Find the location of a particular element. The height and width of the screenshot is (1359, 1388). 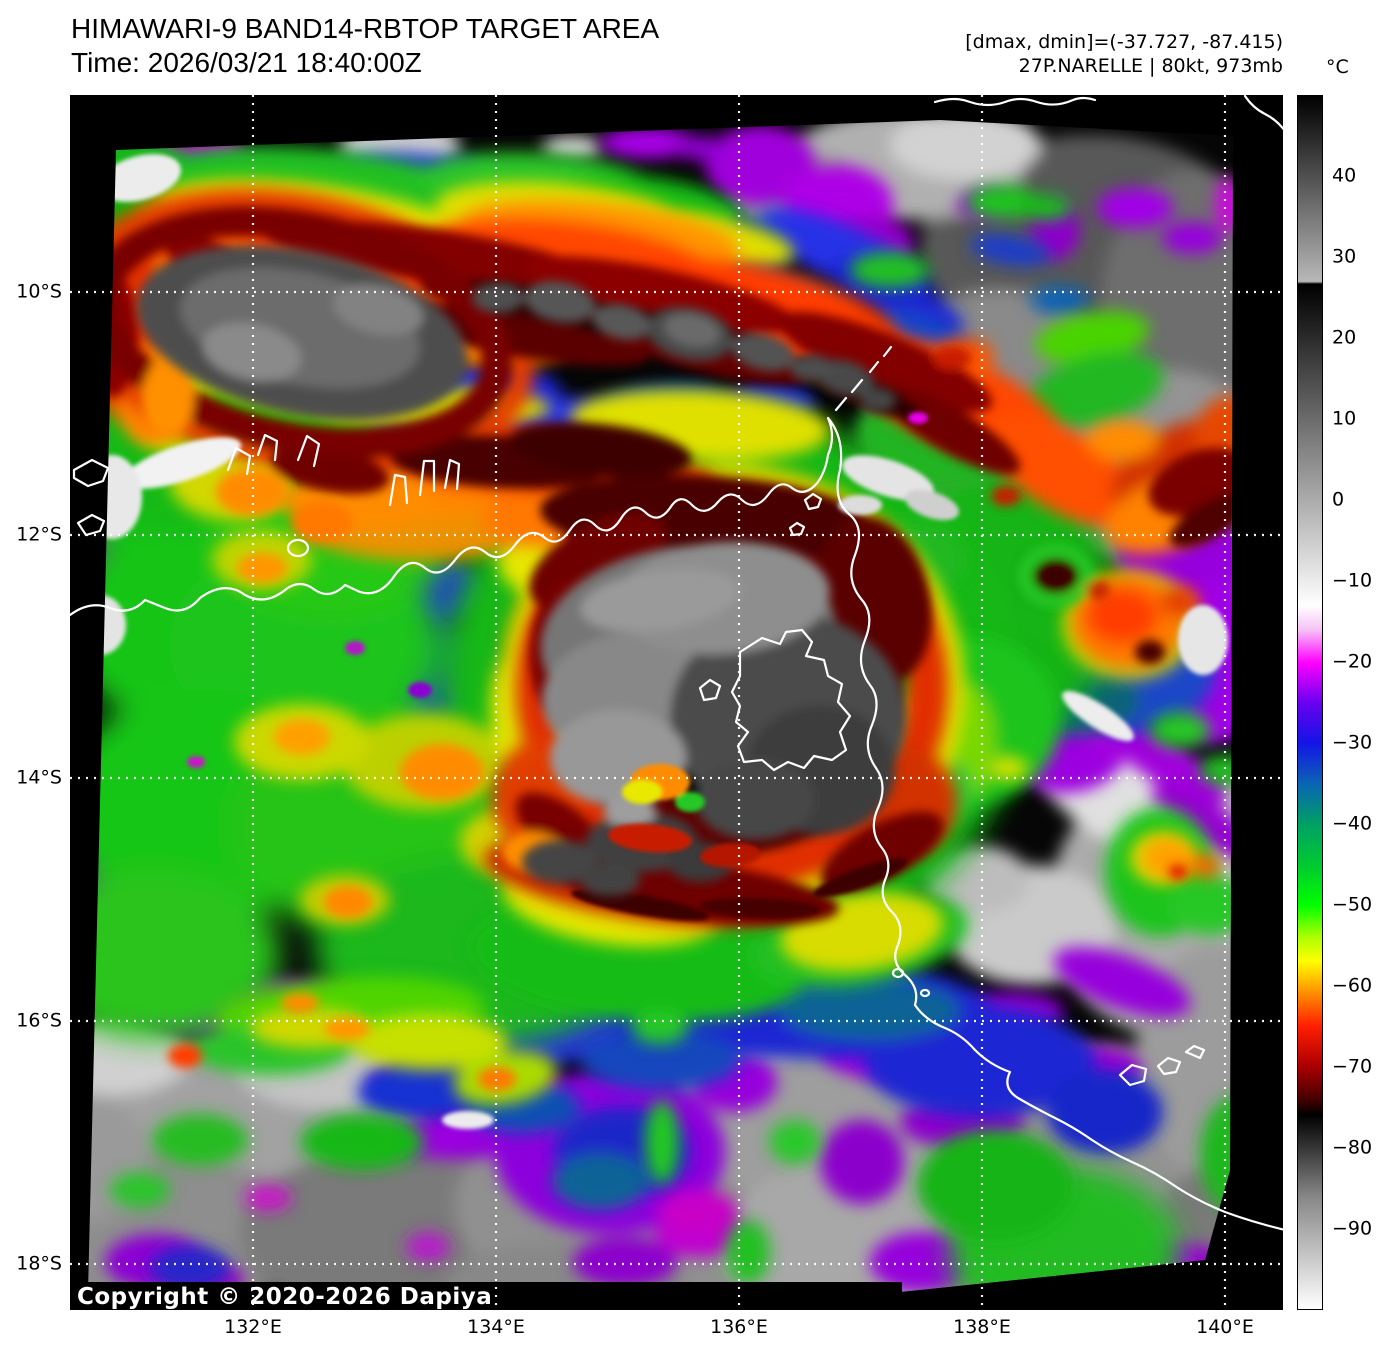

latitude-label: 12°S is located at coordinates (39, 534).